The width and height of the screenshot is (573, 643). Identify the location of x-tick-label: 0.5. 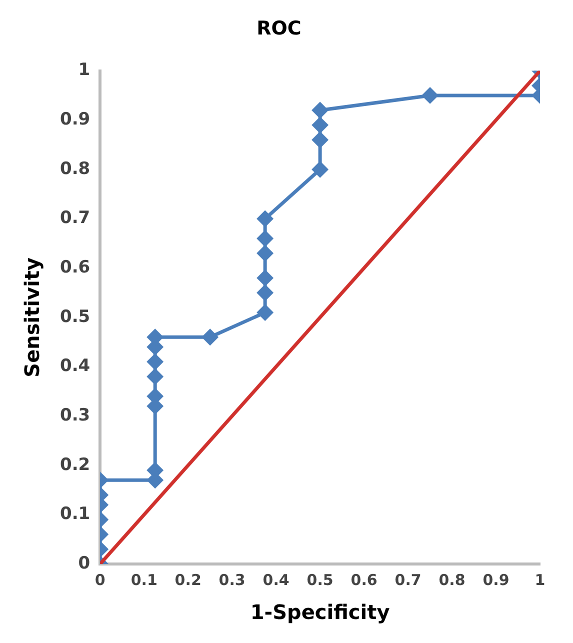
(320, 579).